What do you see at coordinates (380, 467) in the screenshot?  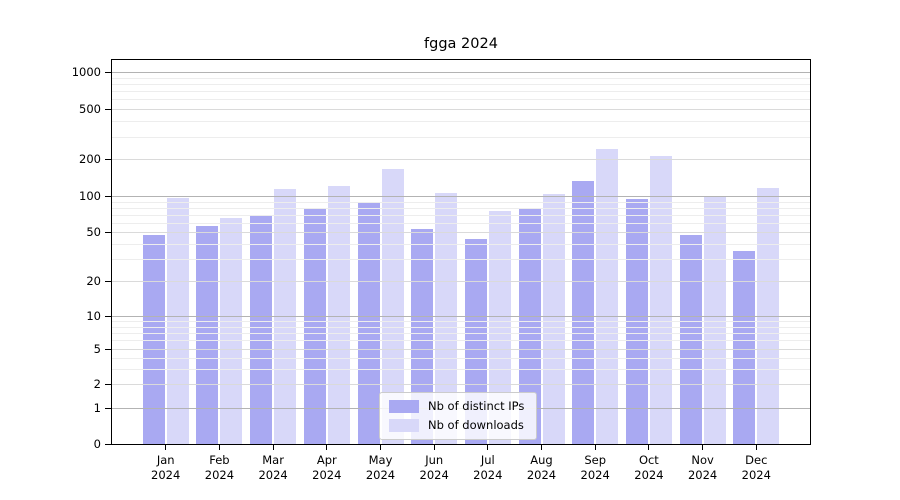 I see `x-tick-label: May 2024` at bounding box center [380, 467].